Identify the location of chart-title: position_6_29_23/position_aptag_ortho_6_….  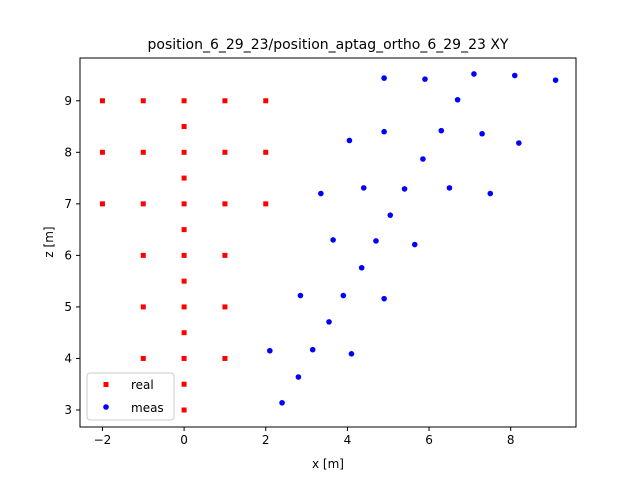
(328, 45).